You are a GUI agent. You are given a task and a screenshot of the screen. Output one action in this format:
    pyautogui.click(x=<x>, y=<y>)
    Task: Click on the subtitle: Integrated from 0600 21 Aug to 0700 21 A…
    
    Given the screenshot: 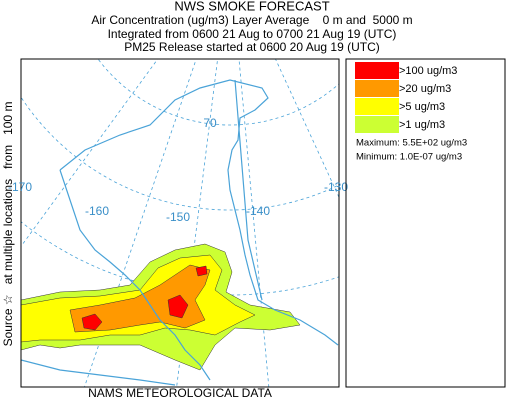 What is the action you would take?
    pyautogui.click(x=252, y=34)
    